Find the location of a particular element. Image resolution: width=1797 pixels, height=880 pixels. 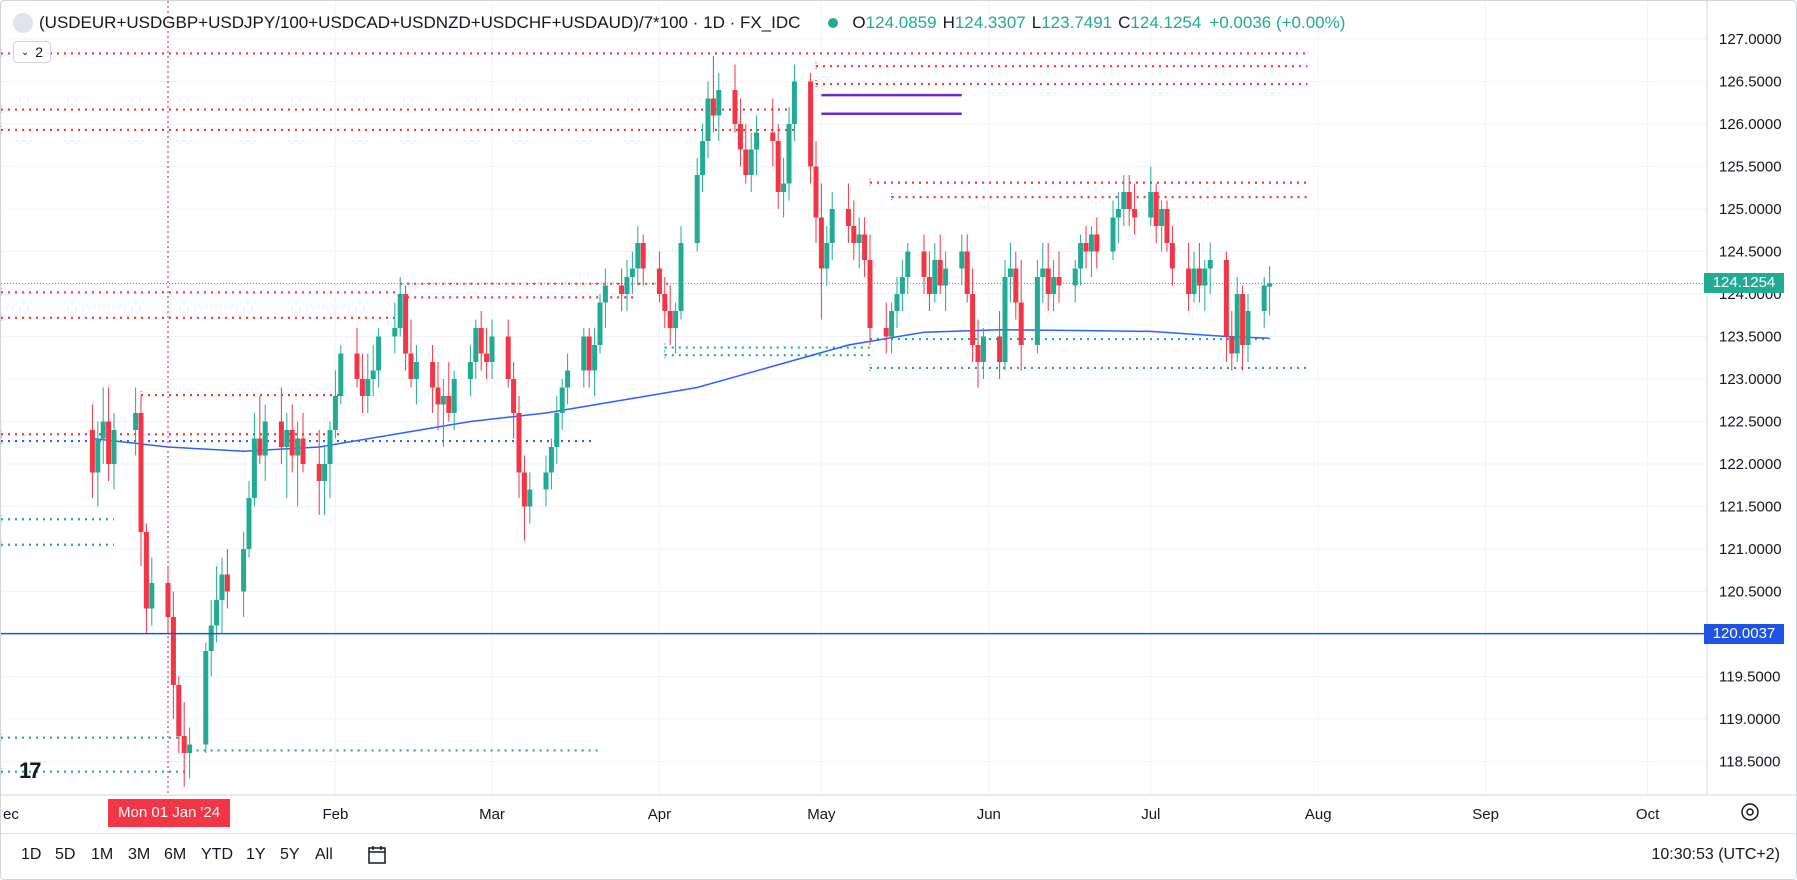

y-axis-tick-label: 126.5000 is located at coordinates (1750, 82).